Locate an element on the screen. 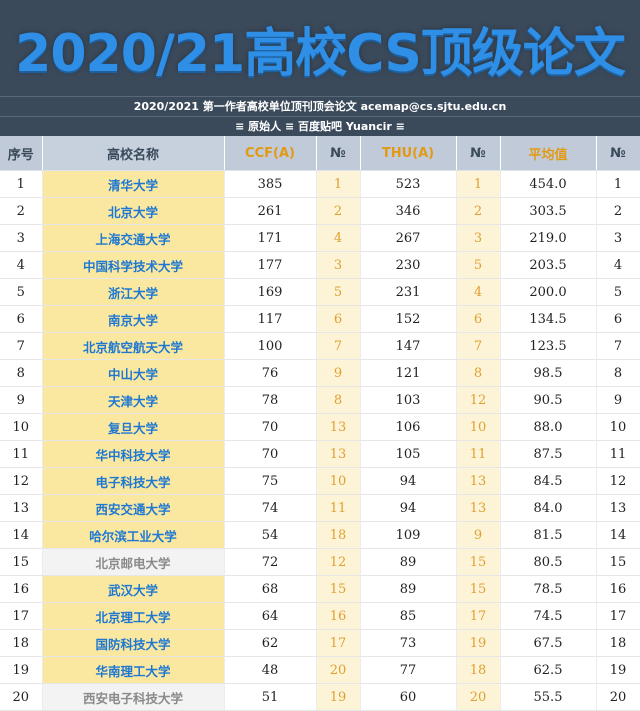 This screenshot has height=711, width=640. cell-ccf: 75 is located at coordinates (270, 481).